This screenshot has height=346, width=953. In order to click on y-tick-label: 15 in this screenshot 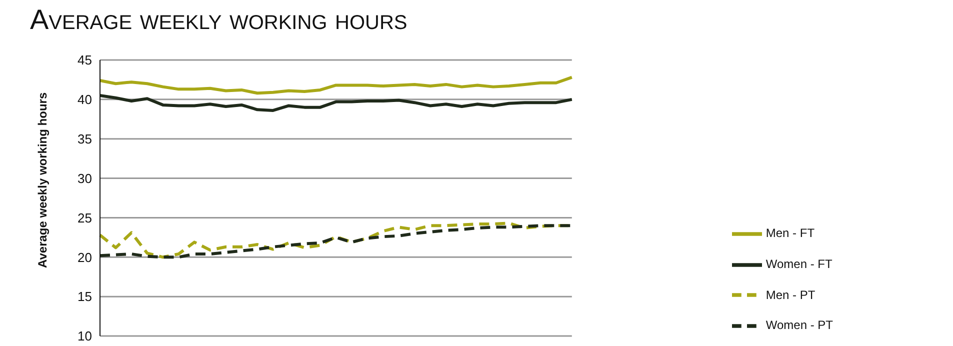, I will do `click(85, 296)`.